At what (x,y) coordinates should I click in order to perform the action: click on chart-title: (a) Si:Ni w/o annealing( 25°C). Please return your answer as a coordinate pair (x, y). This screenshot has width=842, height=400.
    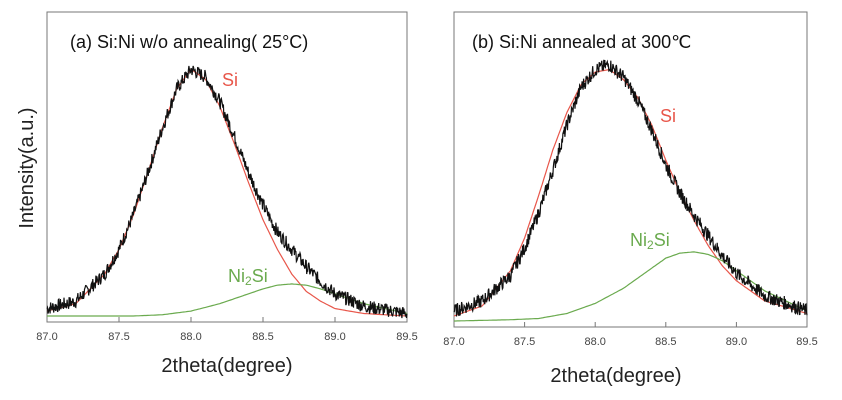
    Looking at the image, I should click on (189, 42).